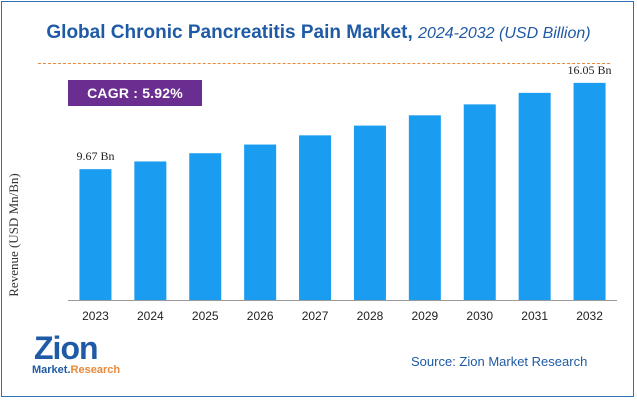  What do you see at coordinates (324, 63) in the screenshot?
I see `title-divider` at bounding box center [324, 63].